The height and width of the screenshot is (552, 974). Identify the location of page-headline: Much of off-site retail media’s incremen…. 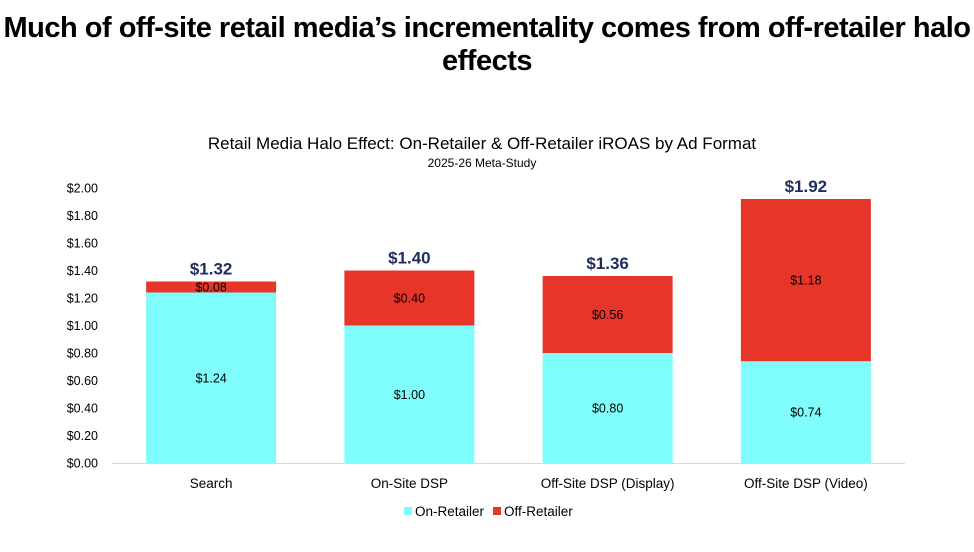
(487, 44).